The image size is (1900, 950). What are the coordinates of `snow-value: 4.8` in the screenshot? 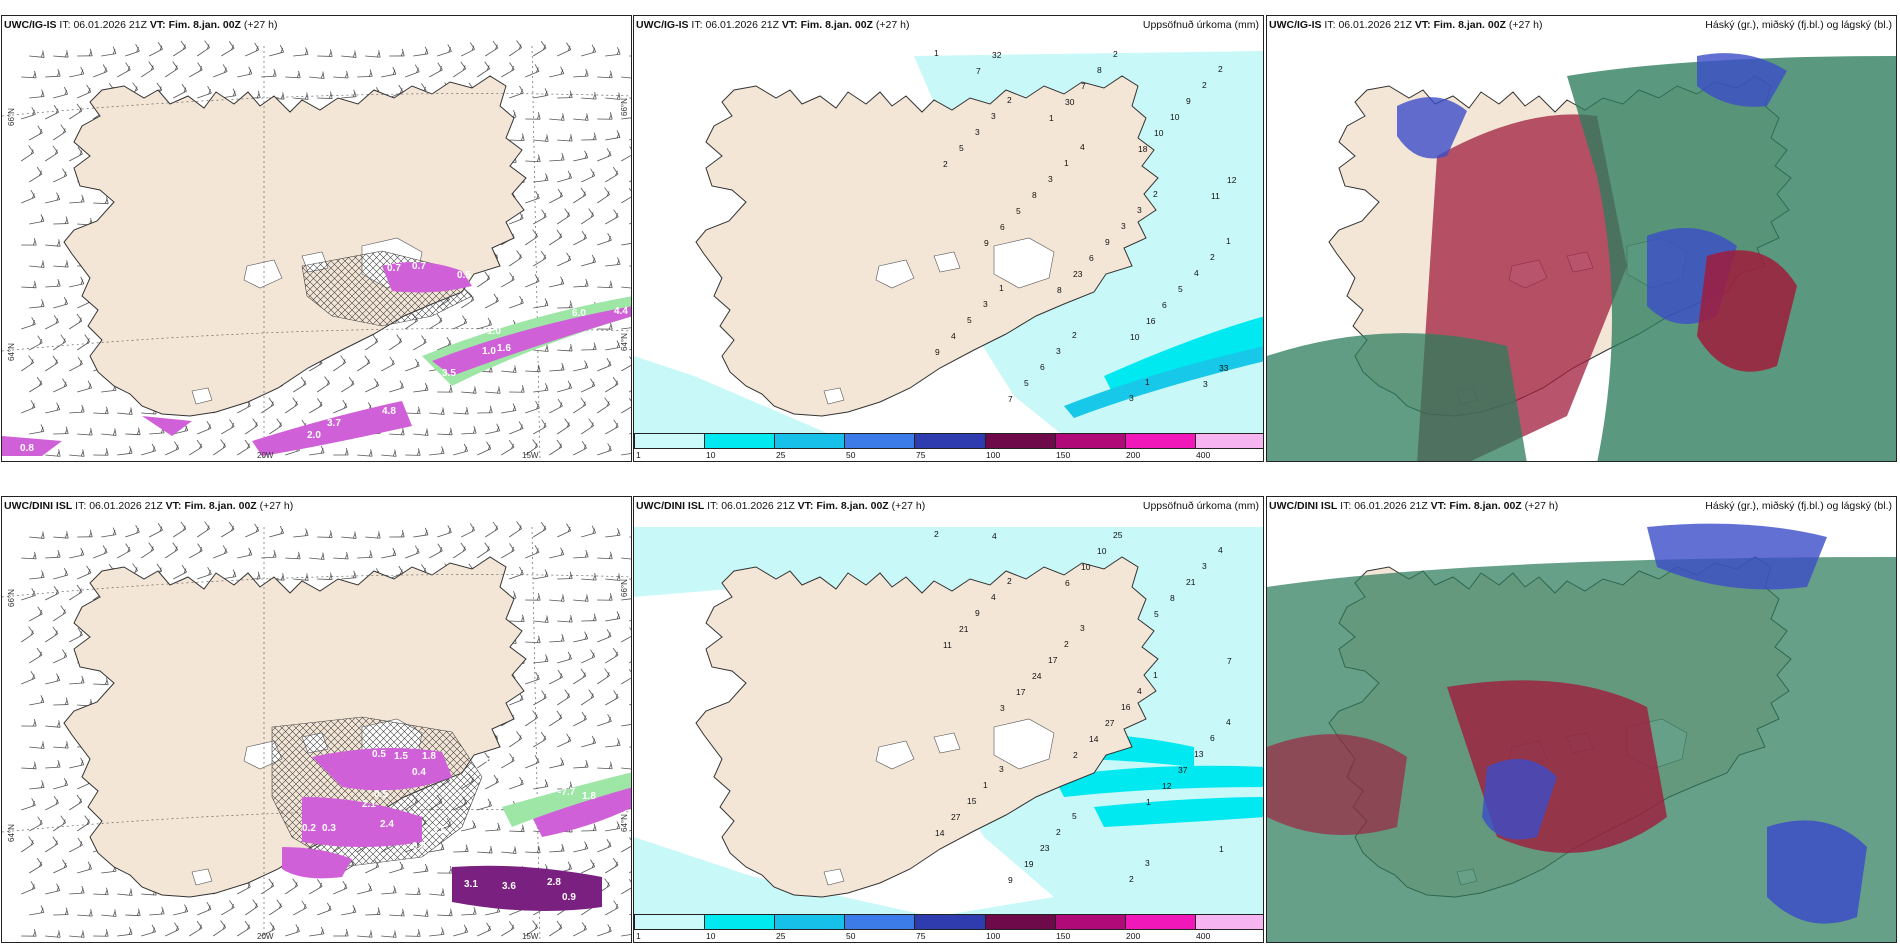 It's located at (389, 411).